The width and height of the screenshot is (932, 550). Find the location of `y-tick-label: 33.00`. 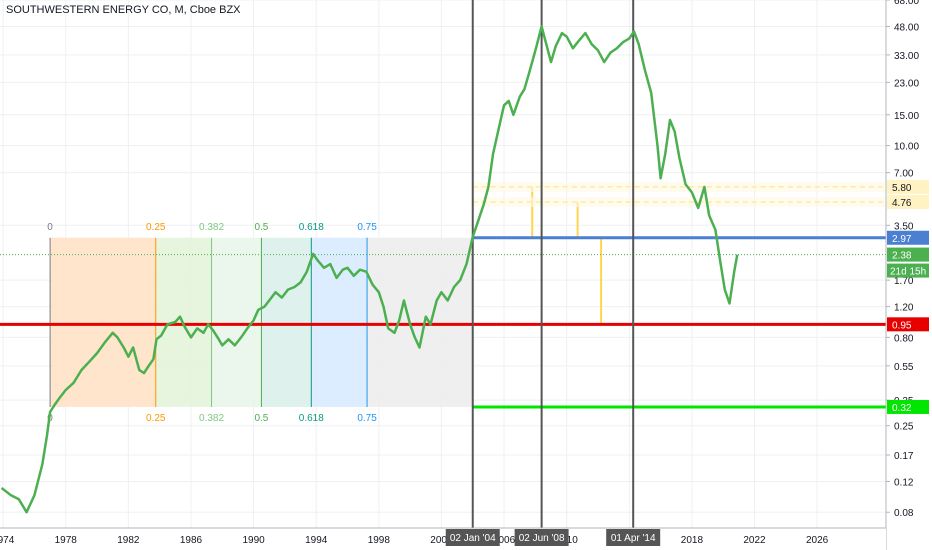

y-tick-label: 33.00 is located at coordinates (906, 56).